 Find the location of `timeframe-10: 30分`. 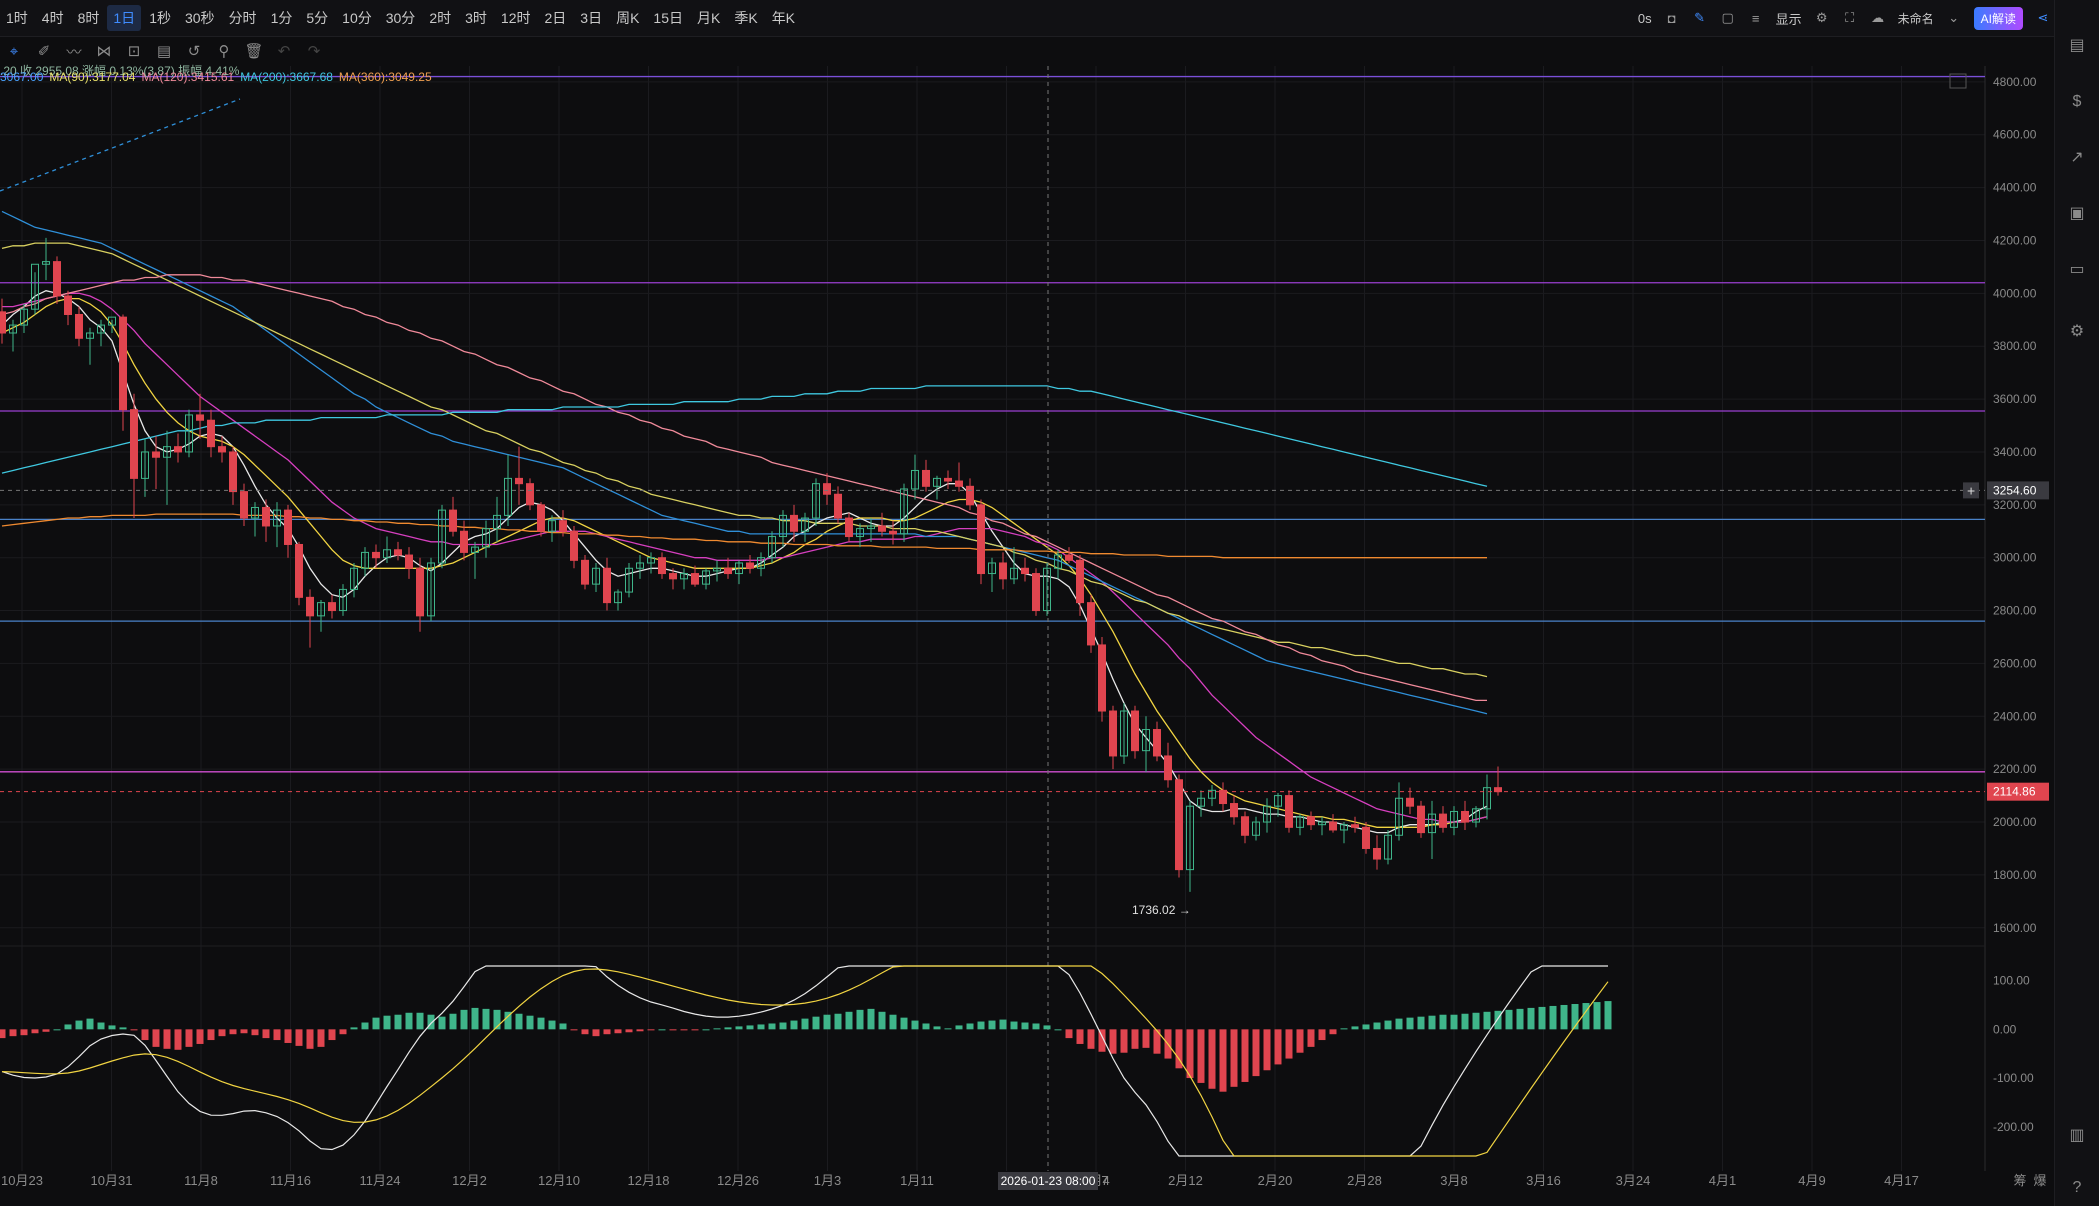

timeframe-10: 30分 is located at coordinates (400, 18).